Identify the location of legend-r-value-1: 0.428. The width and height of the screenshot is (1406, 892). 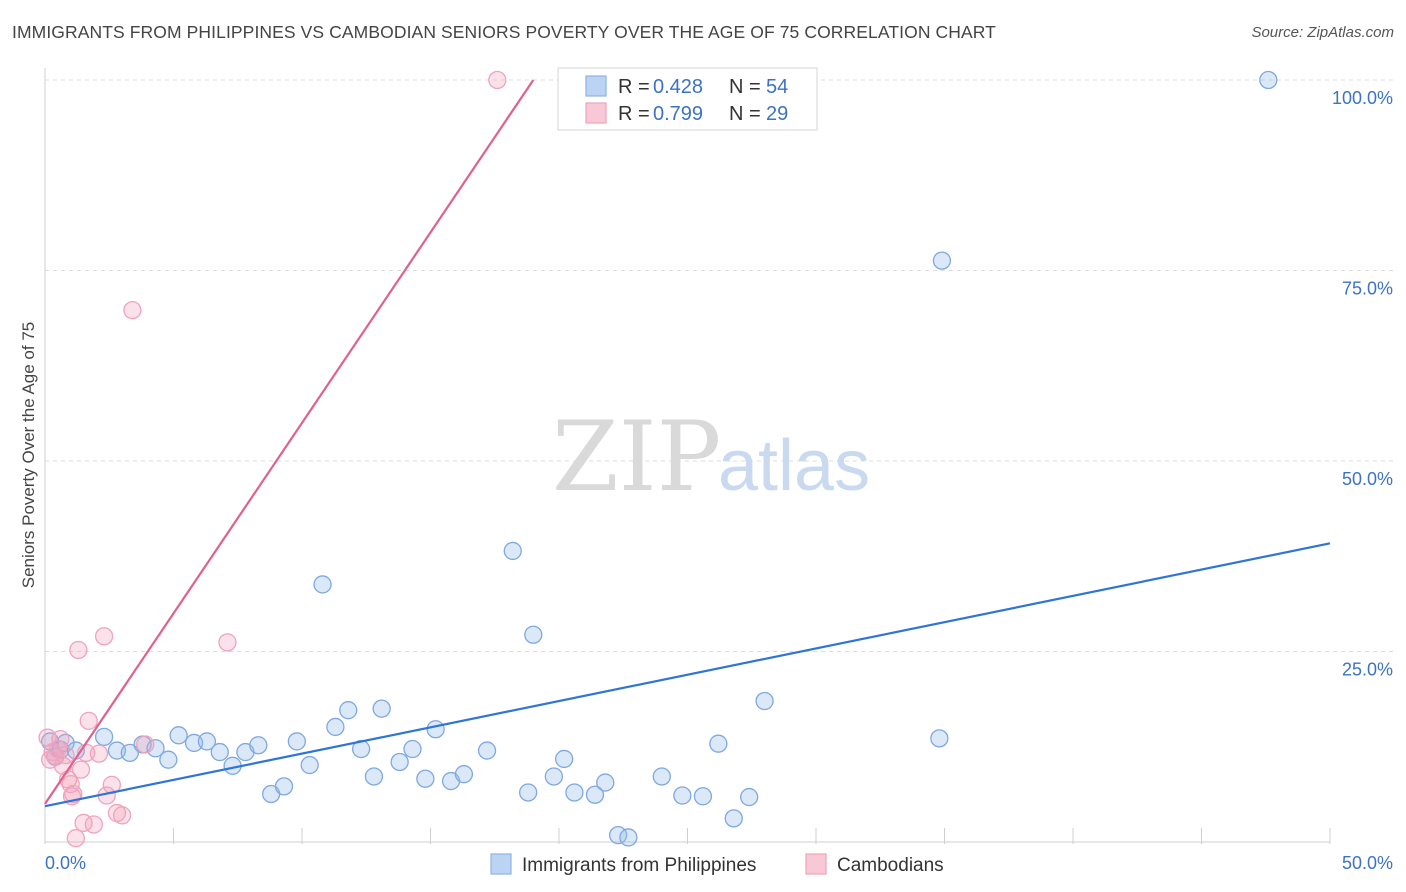
(678, 87).